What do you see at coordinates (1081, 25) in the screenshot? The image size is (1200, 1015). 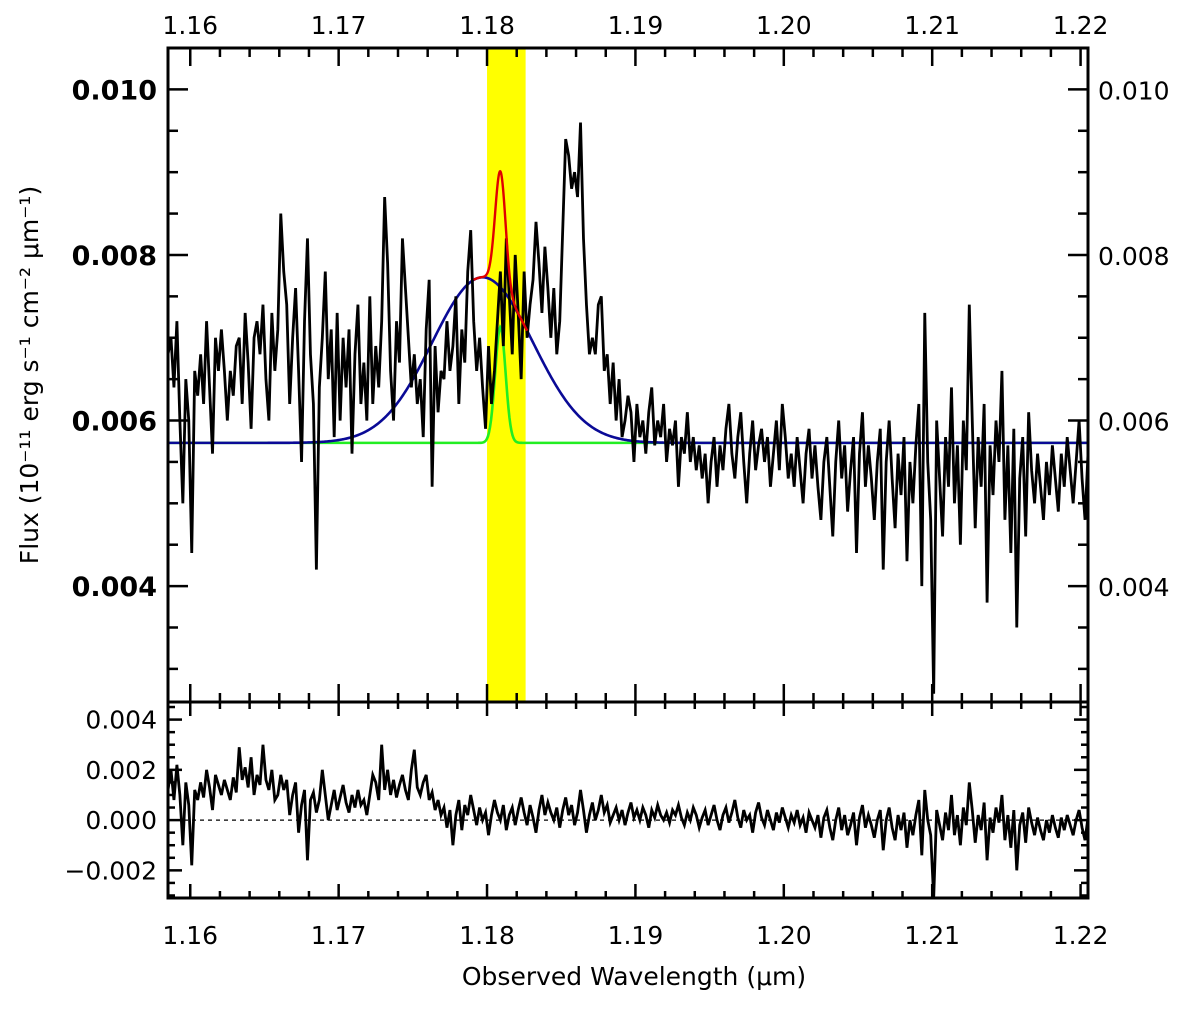 I see `top-x-tick-label: 1.22` at bounding box center [1081, 25].